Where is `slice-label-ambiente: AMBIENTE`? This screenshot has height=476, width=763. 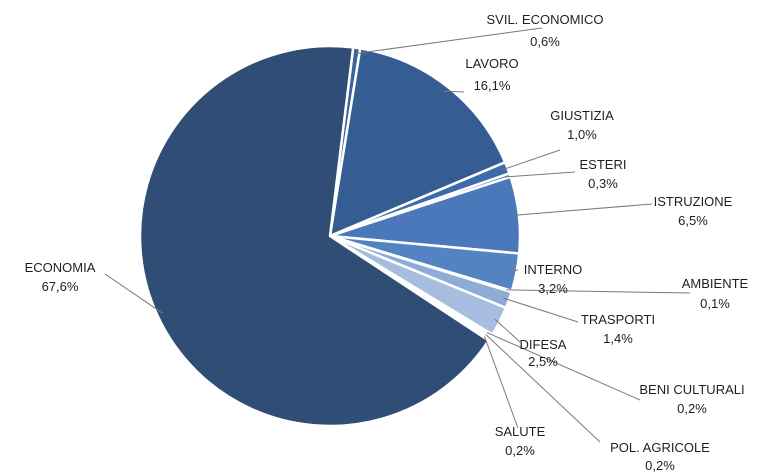 slice-label-ambiente: AMBIENTE is located at coordinates (715, 283).